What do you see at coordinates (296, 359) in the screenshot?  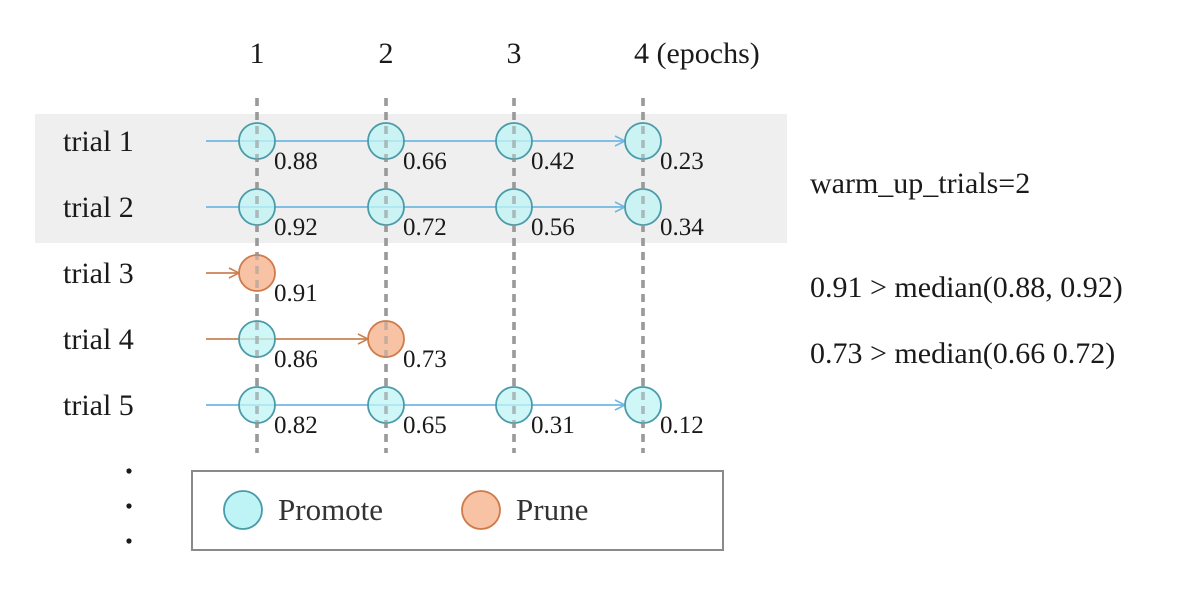 I see `trial-4-epoch-1-value: 0.86` at bounding box center [296, 359].